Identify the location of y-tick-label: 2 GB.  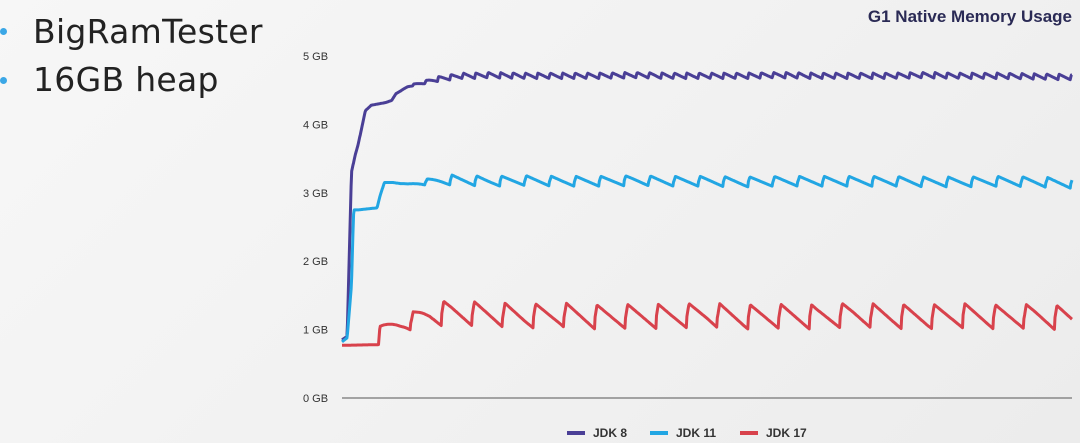
(315, 262).